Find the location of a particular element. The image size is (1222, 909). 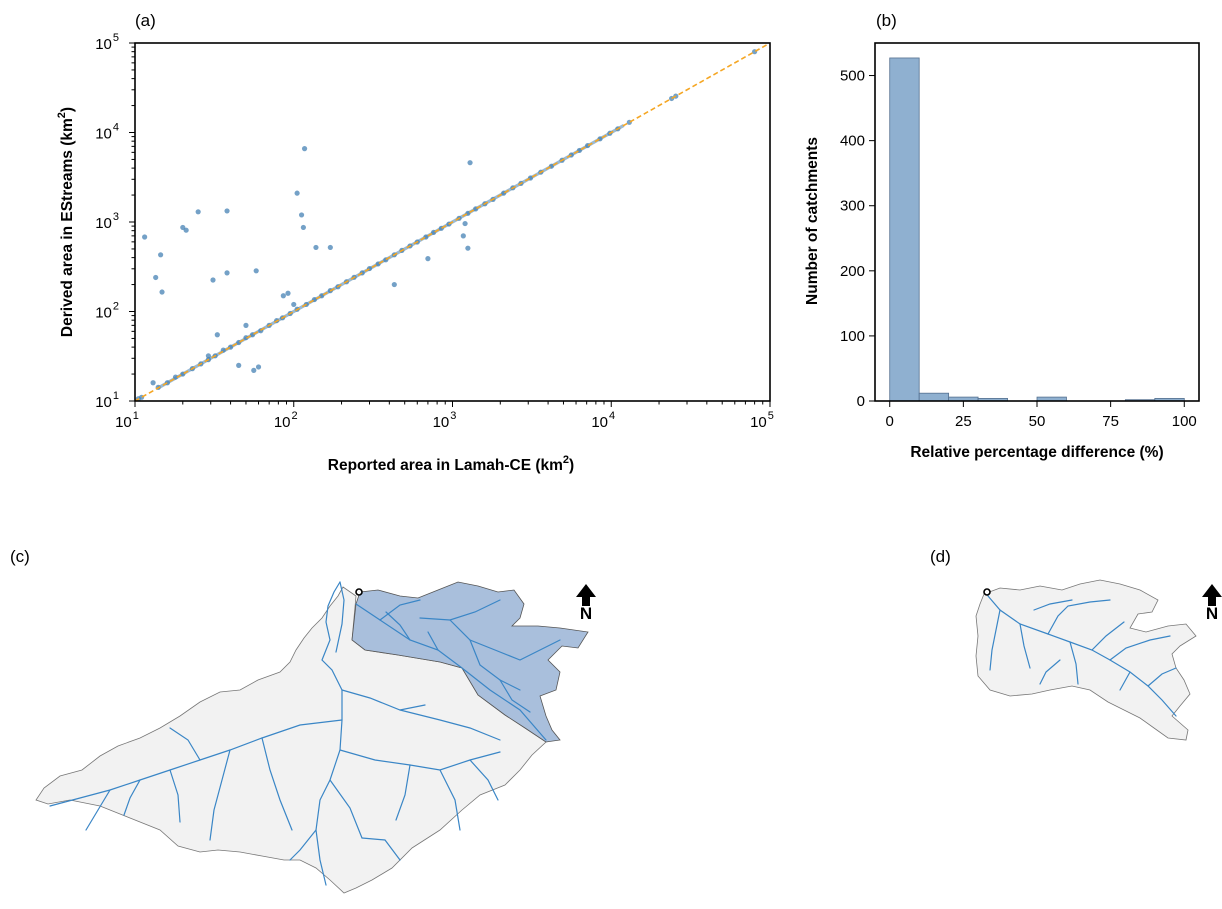

y-tick-label: 100 is located at coordinates (852, 336).